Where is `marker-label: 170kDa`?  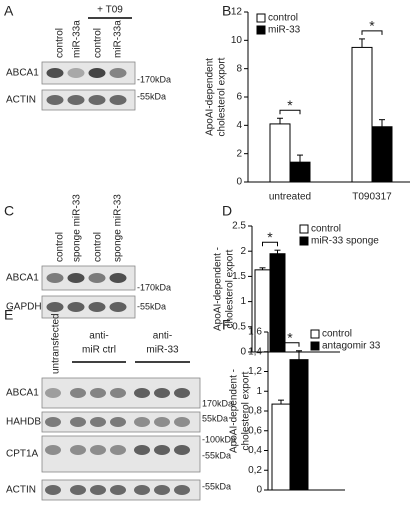 marker-label: 170kDa is located at coordinates (217, 403).